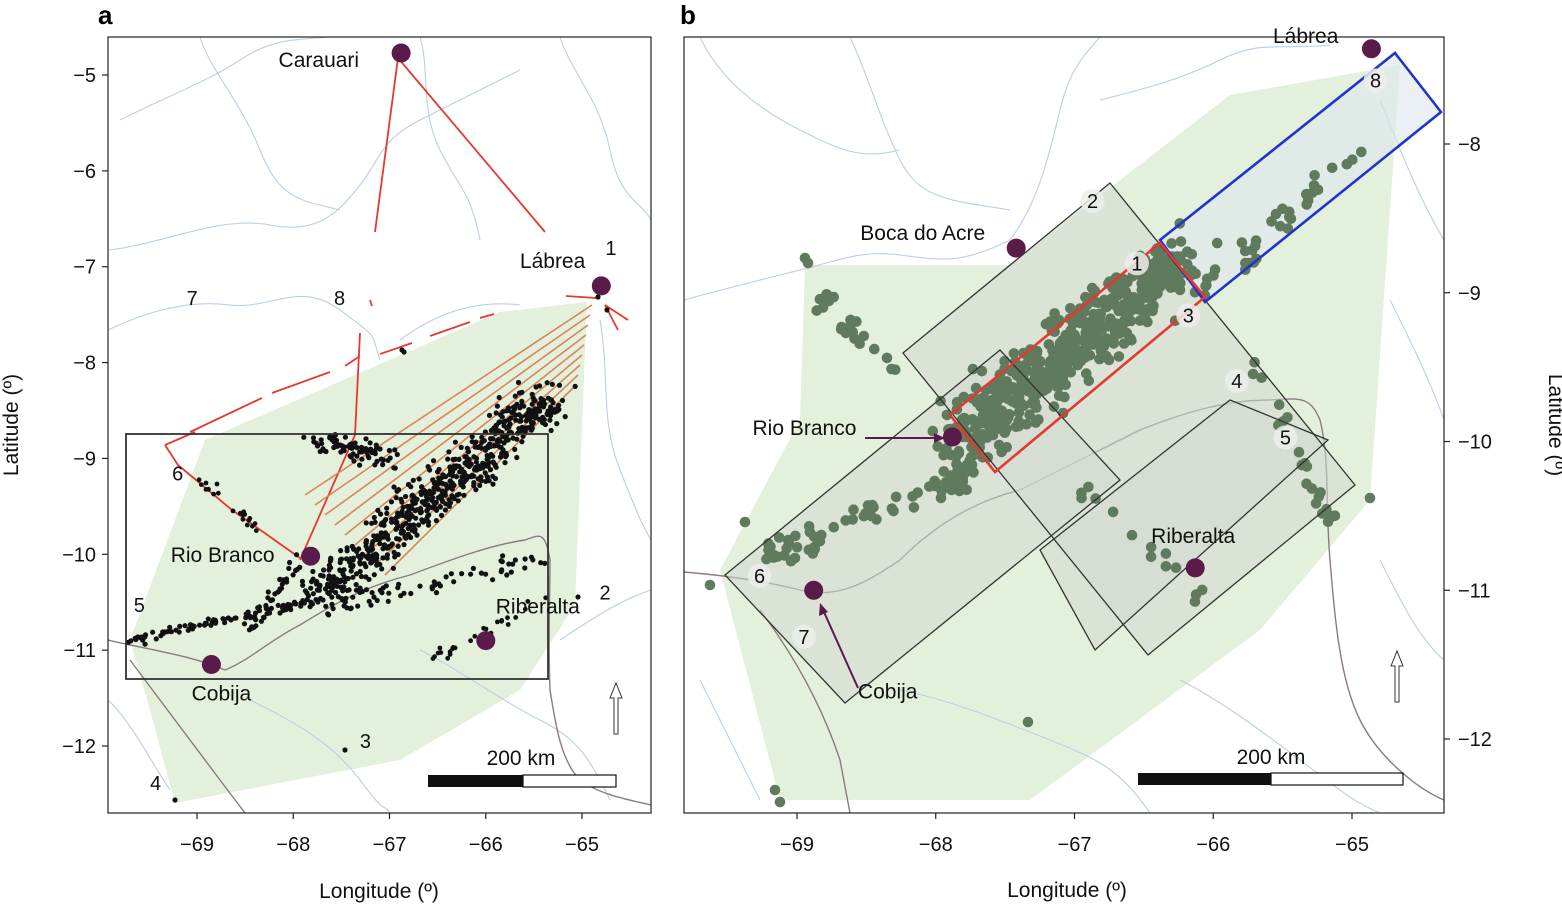 The height and width of the screenshot is (904, 1562). What do you see at coordinates (84, 172) in the screenshot?
I see `y-tick-label: −6` at bounding box center [84, 172].